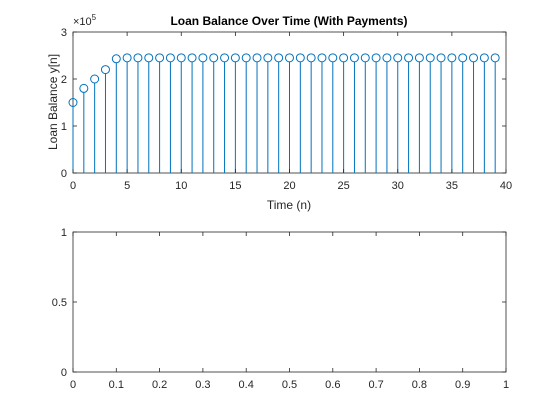 The height and width of the screenshot is (420, 560). I want to click on x-tick-label: 0.6, so click(332, 385).